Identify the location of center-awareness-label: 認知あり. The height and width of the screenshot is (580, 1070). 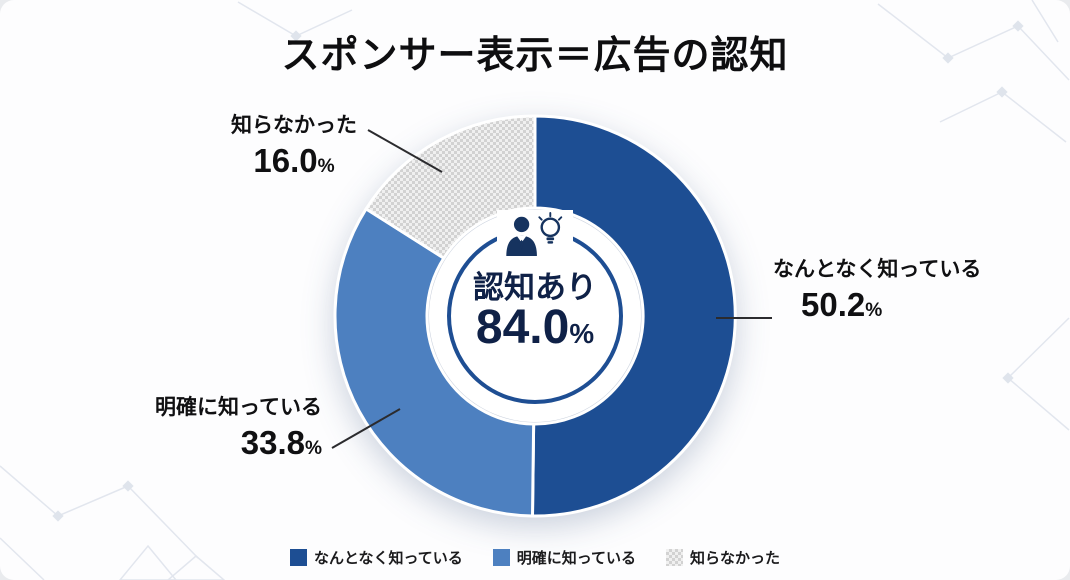
(535, 287).